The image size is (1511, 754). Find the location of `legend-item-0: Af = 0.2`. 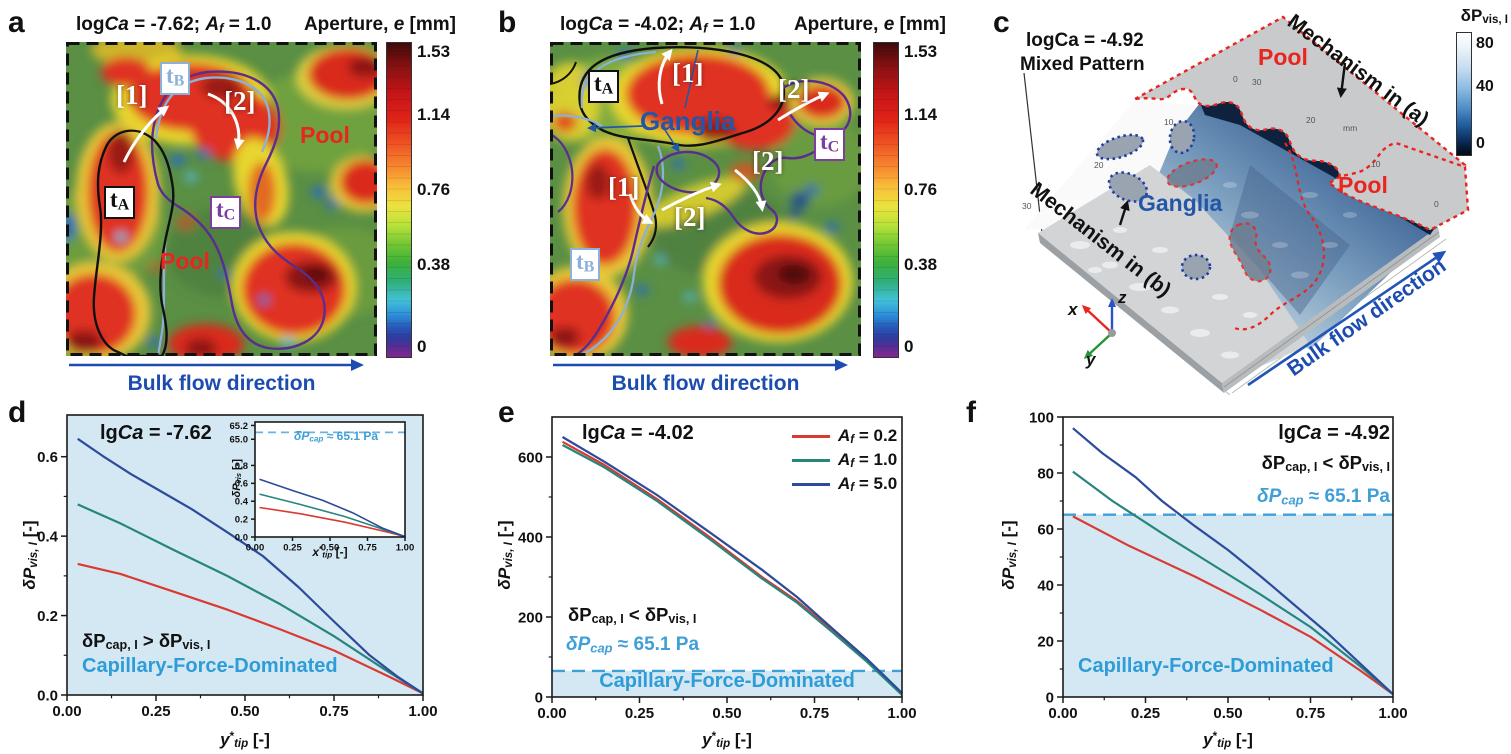

legend-item-0: Af = 0.2 is located at coordinates (844, 436).